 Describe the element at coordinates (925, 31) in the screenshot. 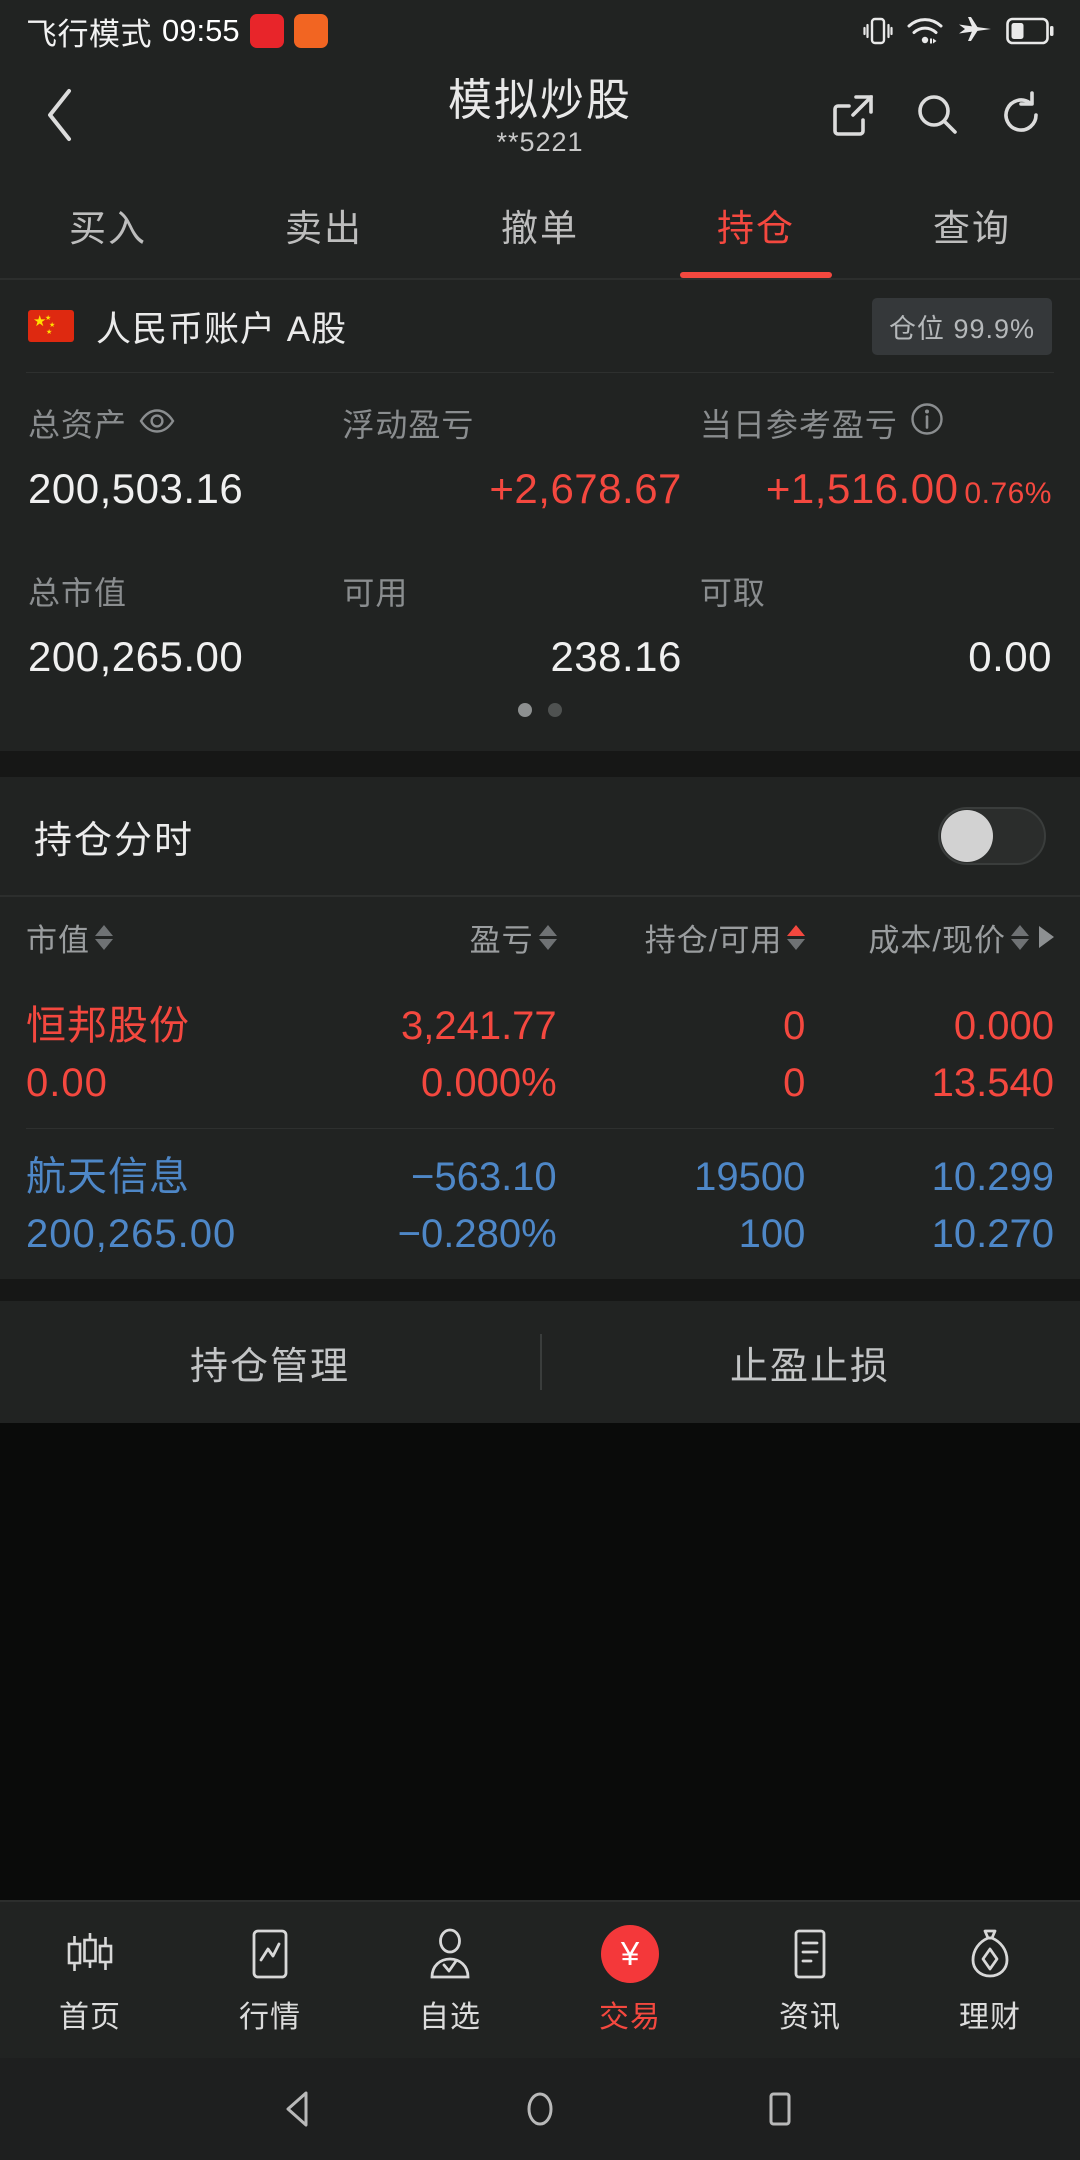

I see `wifi-icon` at that location.